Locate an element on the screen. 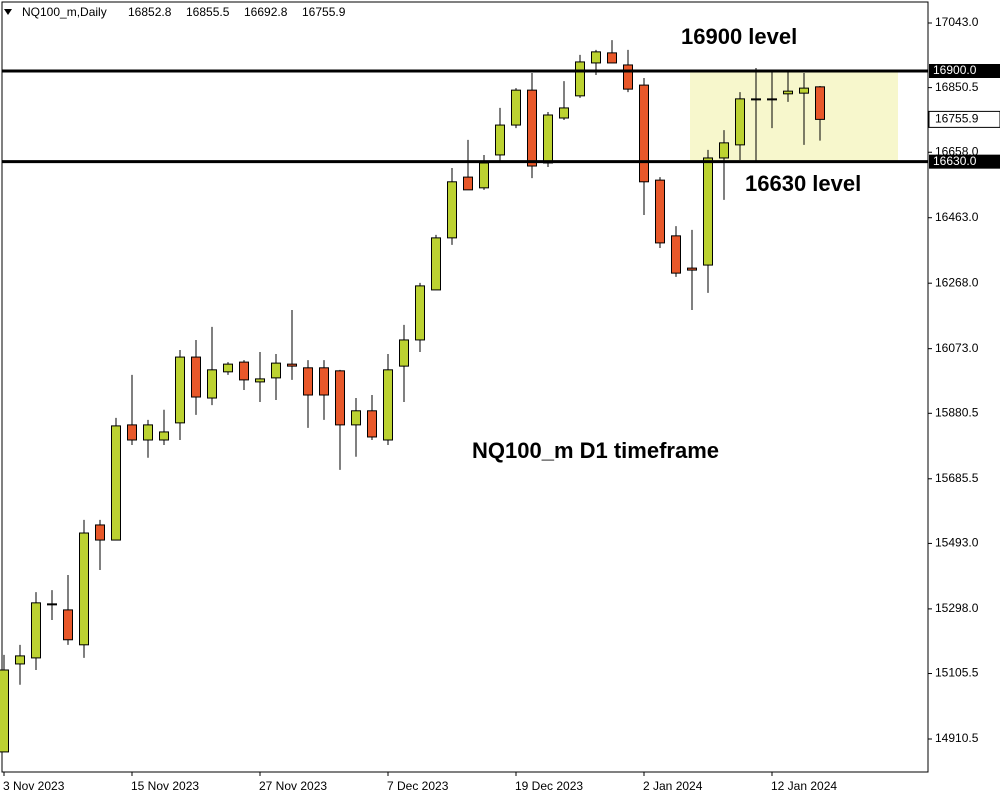 Image resolution: width=1000 pixels, height=800 pixels. x-tick-label: 2 Jan 2024 is located at coordinates (673, 786).